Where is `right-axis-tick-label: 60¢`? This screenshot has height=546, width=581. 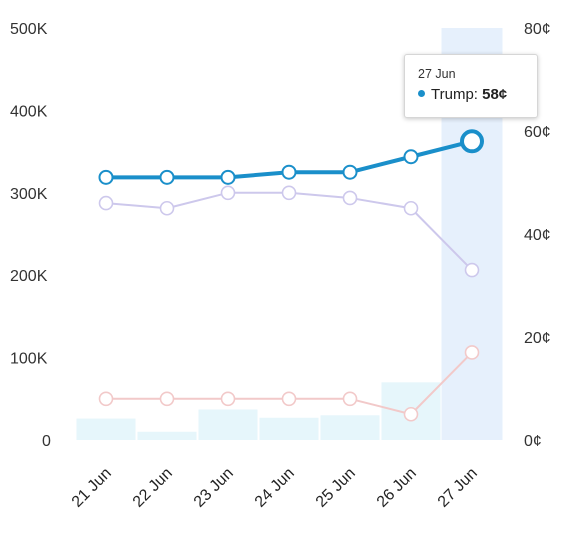 right-axis-tick-label: 60¢ is located at coordinates (537, 132).